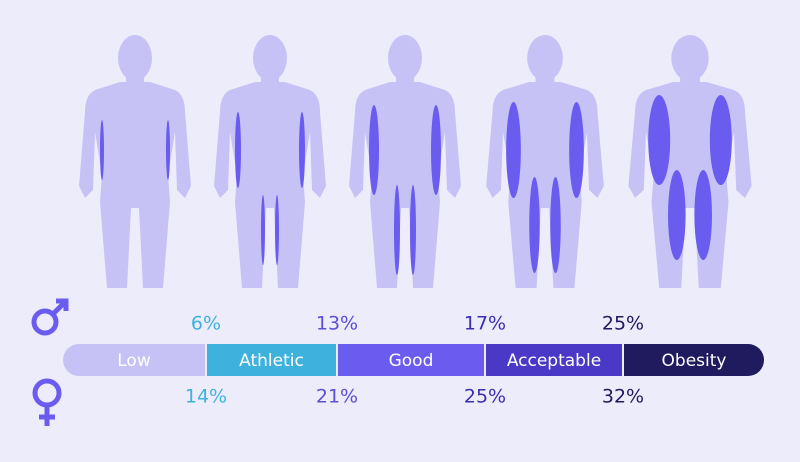  Describe the element at coordinates (50, 317) in the screenshot. I see `male-symbol` at that location.